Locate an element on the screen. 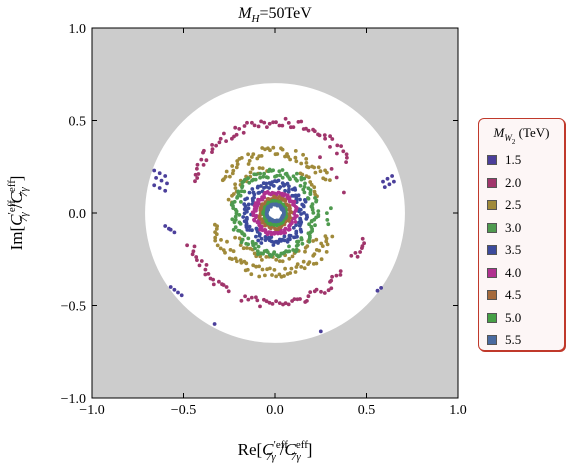  x-tick-label: 0.5 is located at coordinates (367, 410).